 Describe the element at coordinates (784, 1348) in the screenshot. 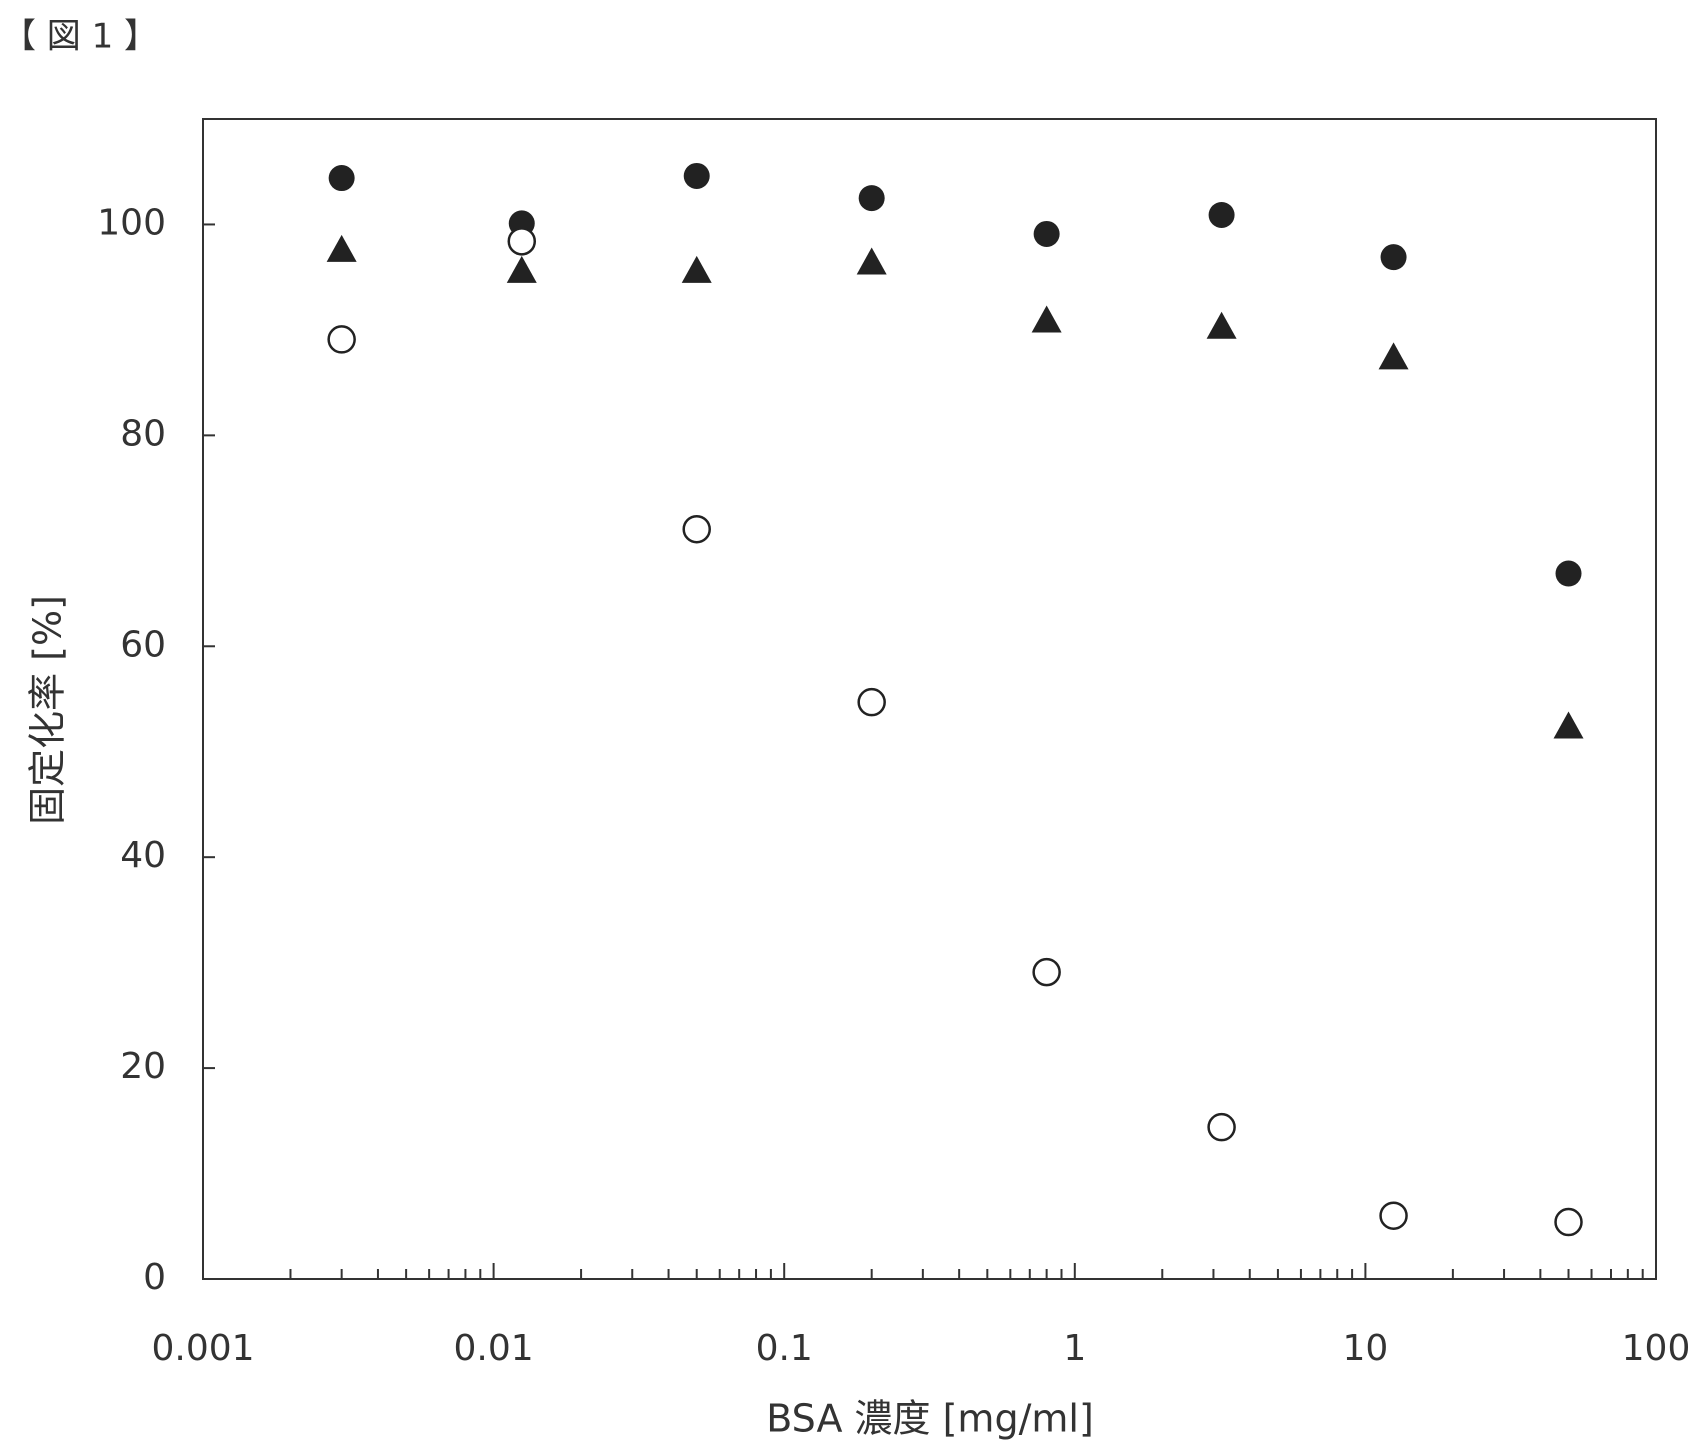

I see `x-tick-label: 0.1` at that location.